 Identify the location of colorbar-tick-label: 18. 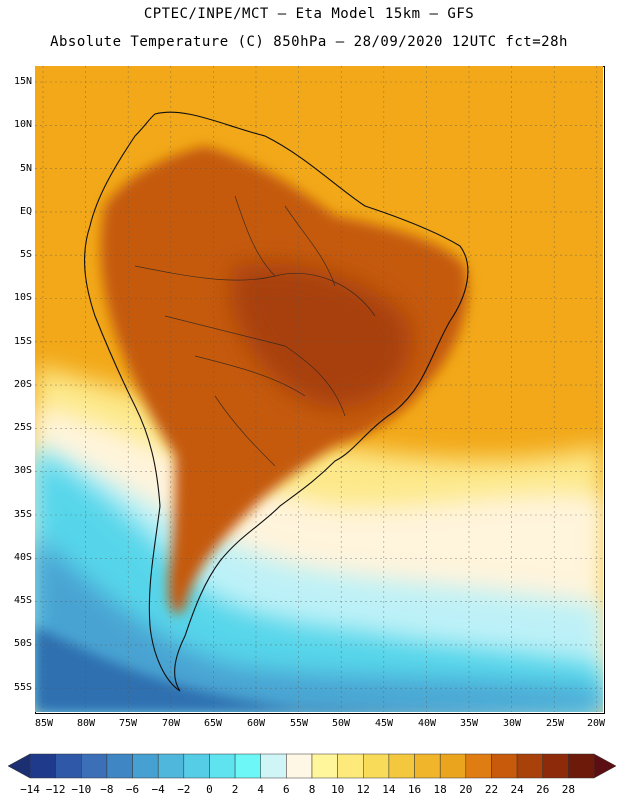
(440, 789).